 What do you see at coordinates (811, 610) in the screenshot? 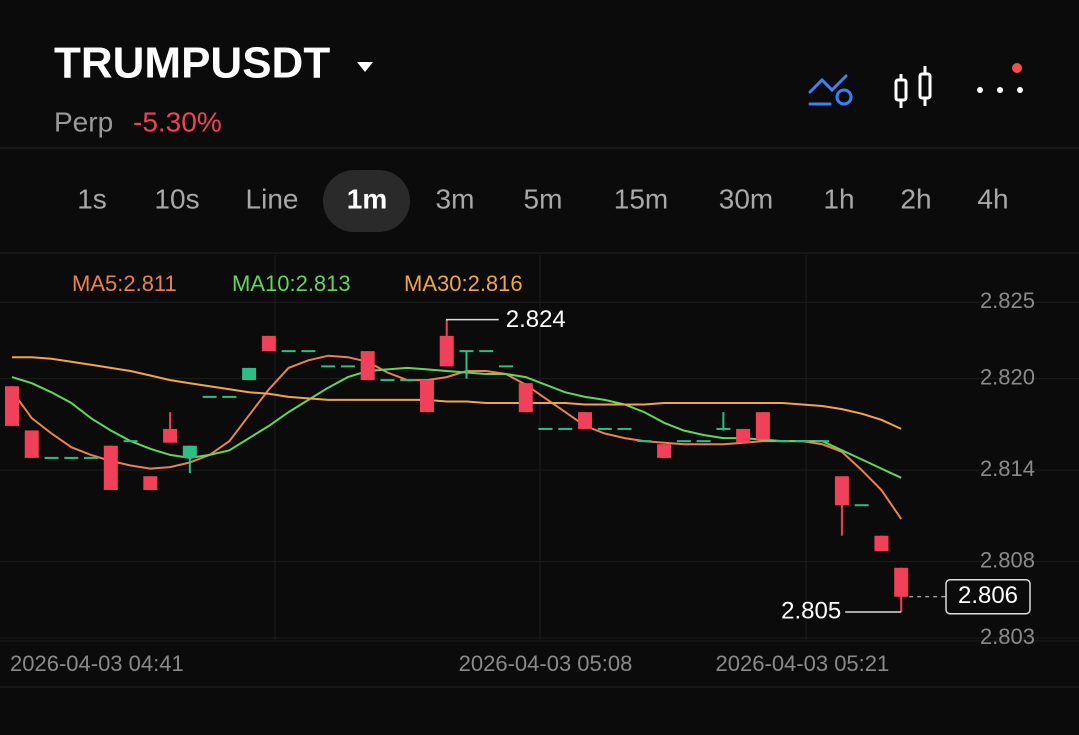
I see `min-label: 2.805` at bounding box center [811, 610].